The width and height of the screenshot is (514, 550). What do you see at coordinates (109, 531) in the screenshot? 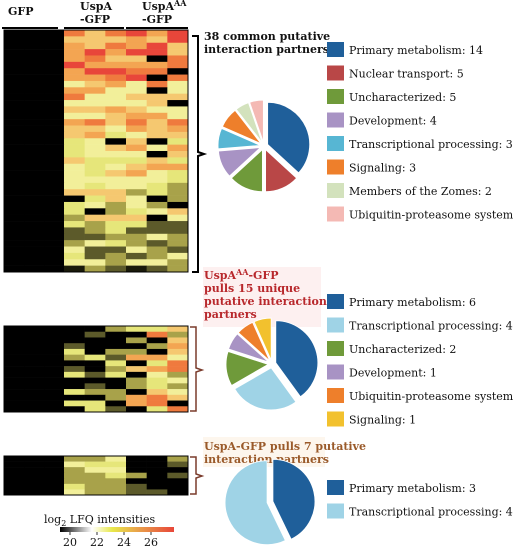
I see `colorbar: log2 LFQ intensities 20 22 24 26` at bounding box center [109, 531].